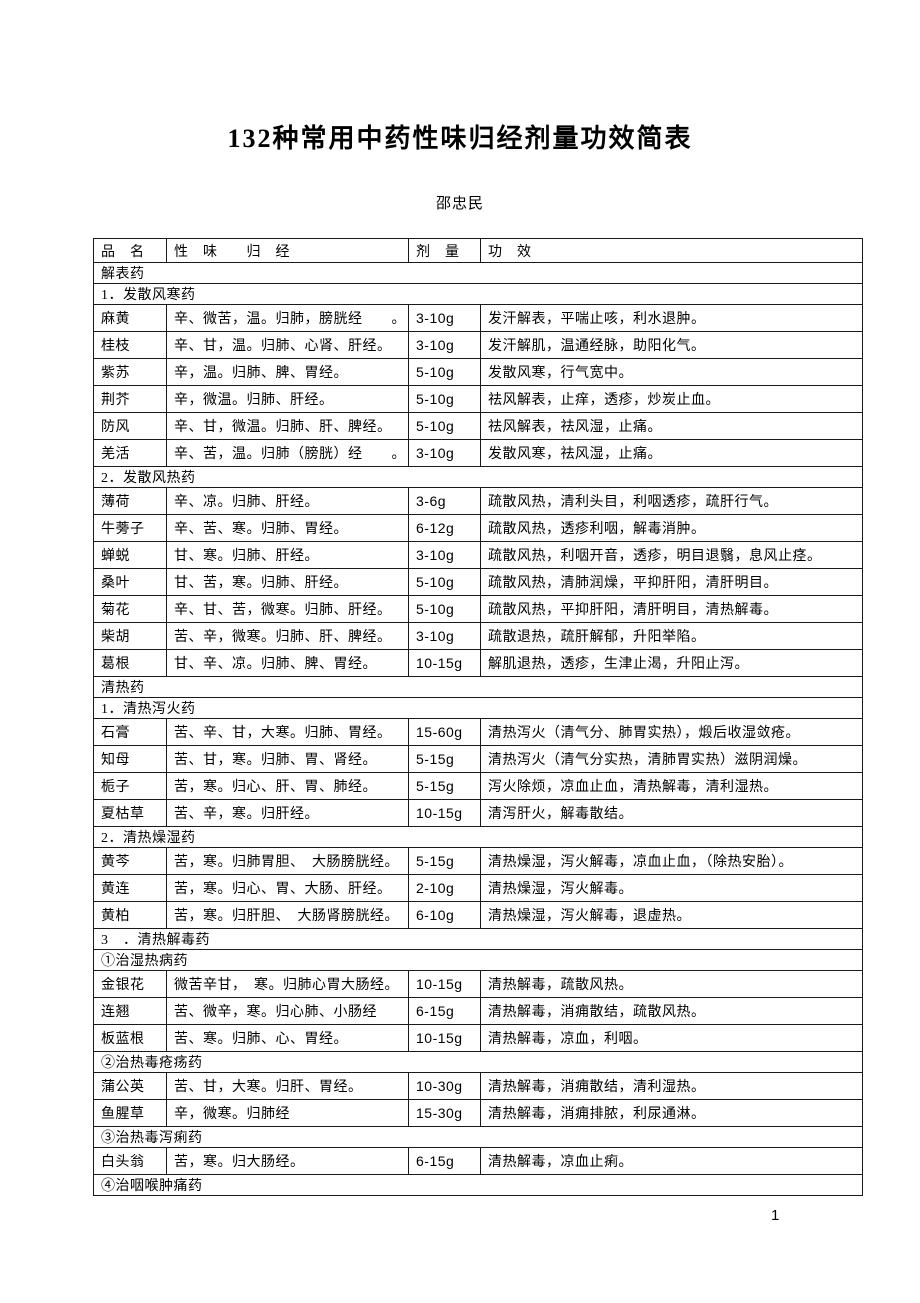  Describe the element at coordinates (287, 861) in the screenshot. I see `drug-flavor-meridian-cell: 苦，寒。归肺胃胆、 大肠膀胱经。` at that location.